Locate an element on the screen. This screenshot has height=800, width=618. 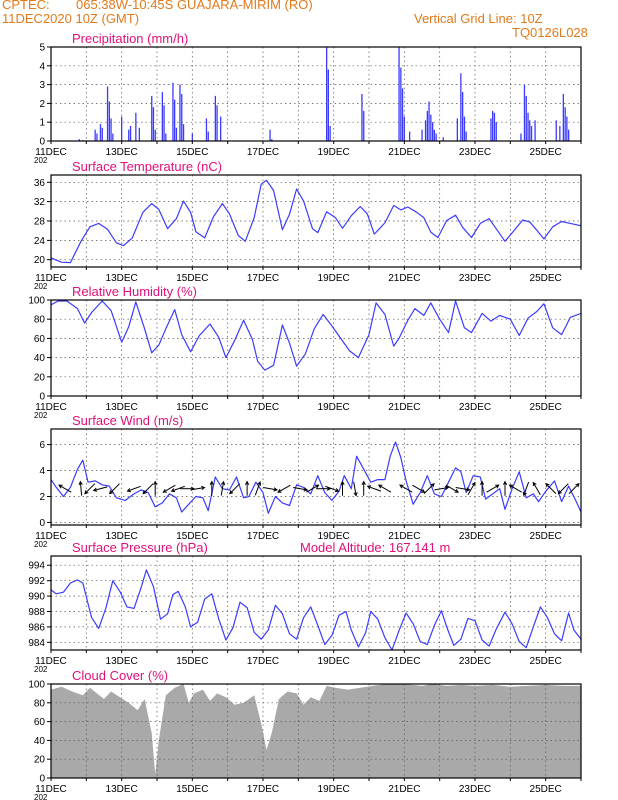
wind-line is located at coordinates (316, 477).